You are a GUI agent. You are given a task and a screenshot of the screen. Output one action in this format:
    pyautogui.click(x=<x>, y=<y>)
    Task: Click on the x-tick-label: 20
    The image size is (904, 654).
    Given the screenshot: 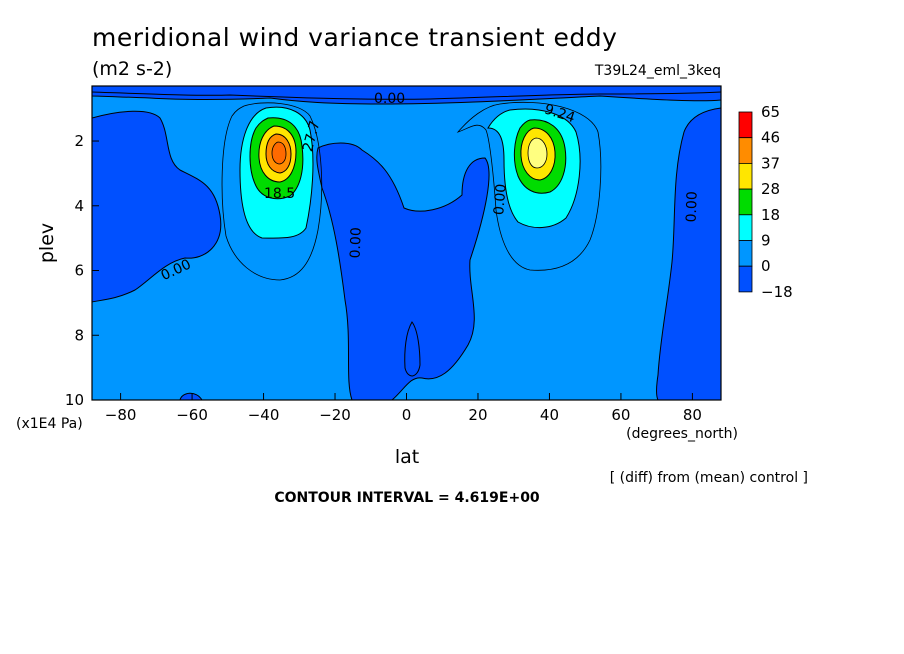 What is the action you would take?
    pyautogui.click(x=477, y=415)
    